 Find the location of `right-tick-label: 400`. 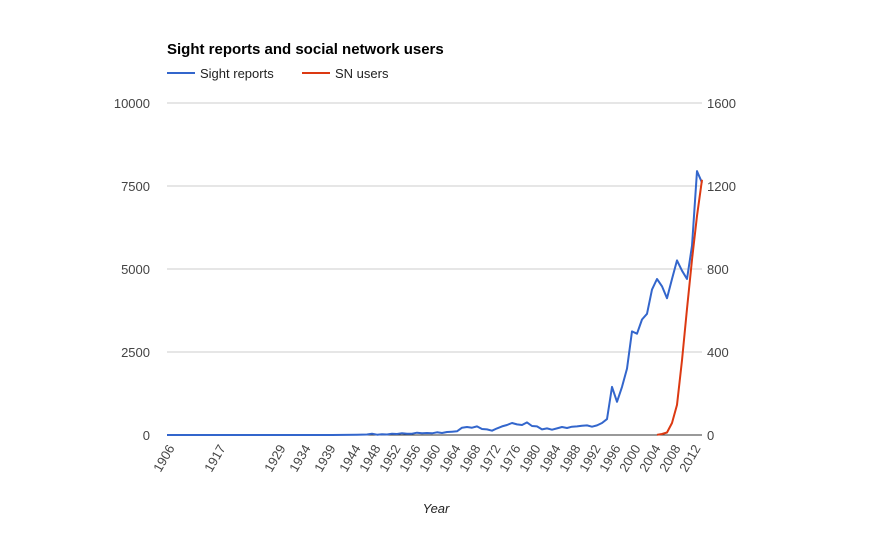

right-tick-label: 400 is located at coordinates (718, 352).